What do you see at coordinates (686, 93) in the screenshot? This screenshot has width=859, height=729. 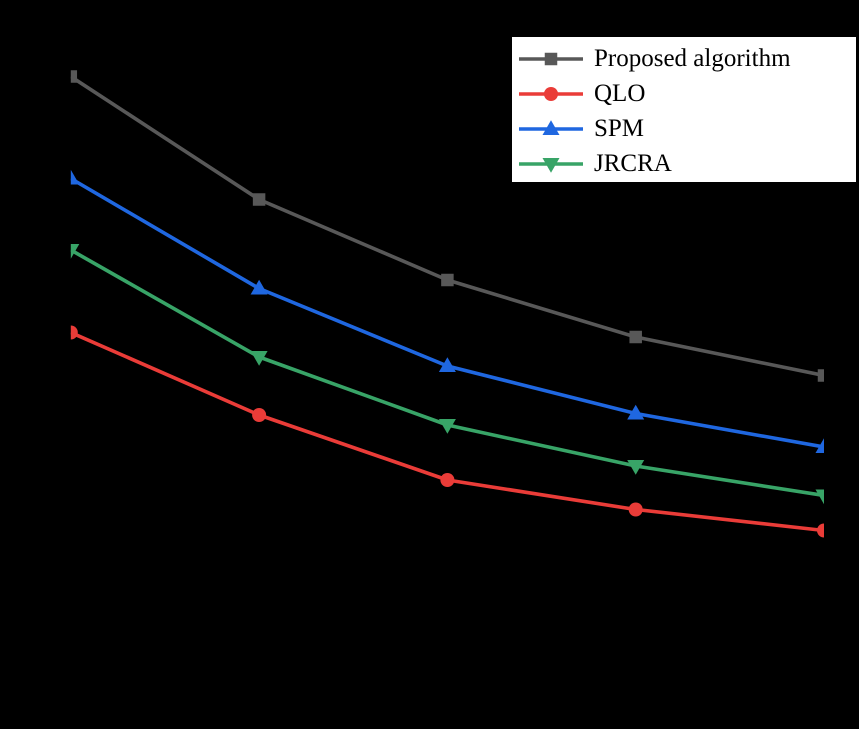 I see `legend-item-qlo: QLO` at bounding box center [686, 93].